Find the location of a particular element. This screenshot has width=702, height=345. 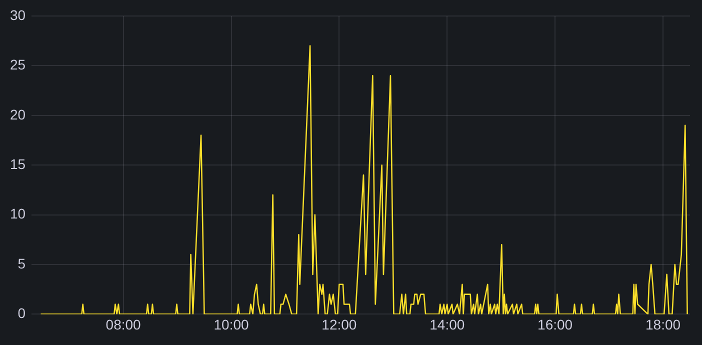

y-tick-label: 30 is located at coordinates (18, 14).